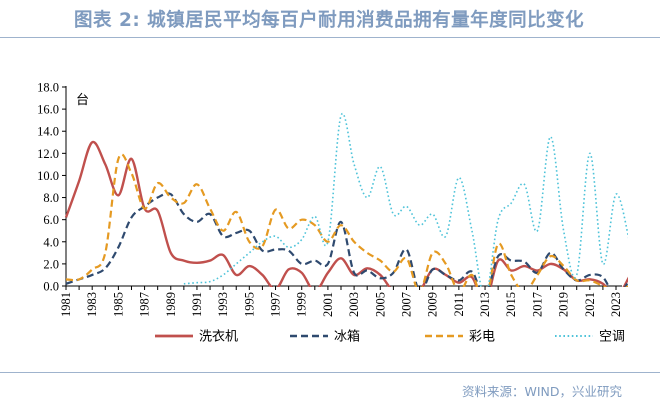 The image size is (660, 412). Describe the element at coordinates (433, 304) in the screenshot. I see `x-tick-label: 2009` at that location.